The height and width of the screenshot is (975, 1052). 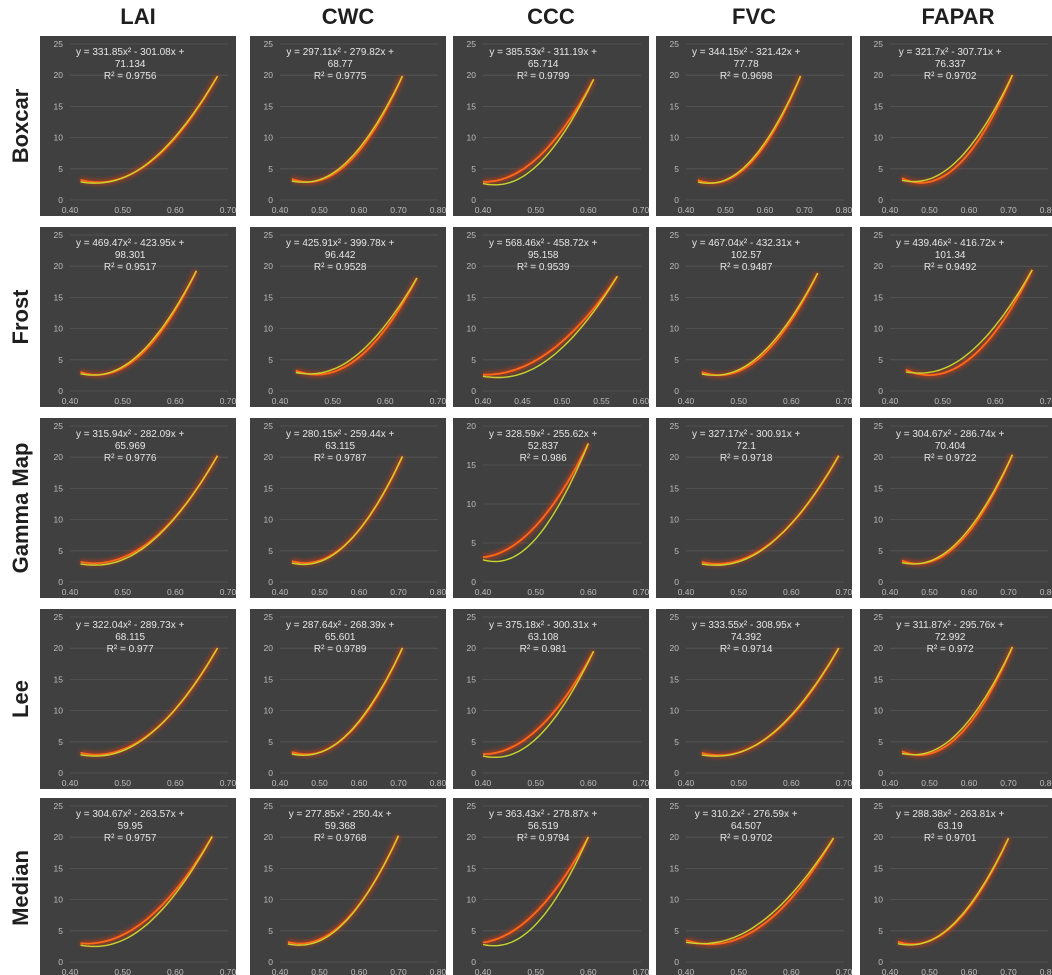 I want to click on column-title-fvc: FVC, so click(x=754, y=16).